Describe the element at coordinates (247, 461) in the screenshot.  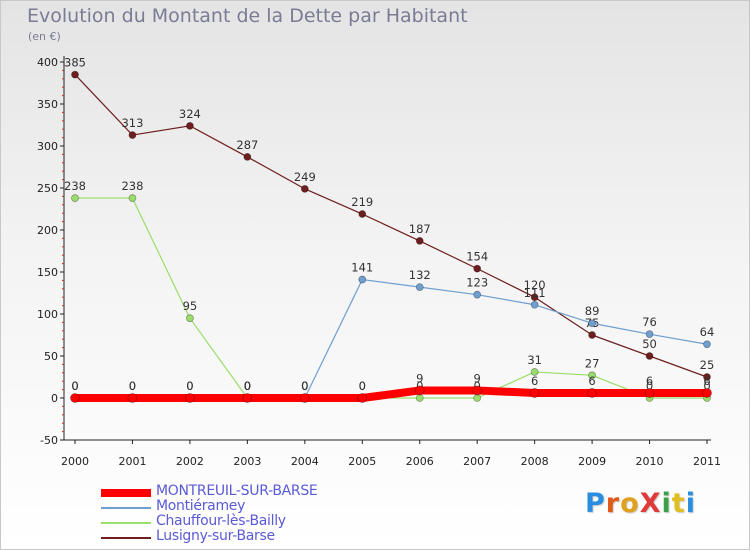
I see `x-tick-label: 2003` at that location.